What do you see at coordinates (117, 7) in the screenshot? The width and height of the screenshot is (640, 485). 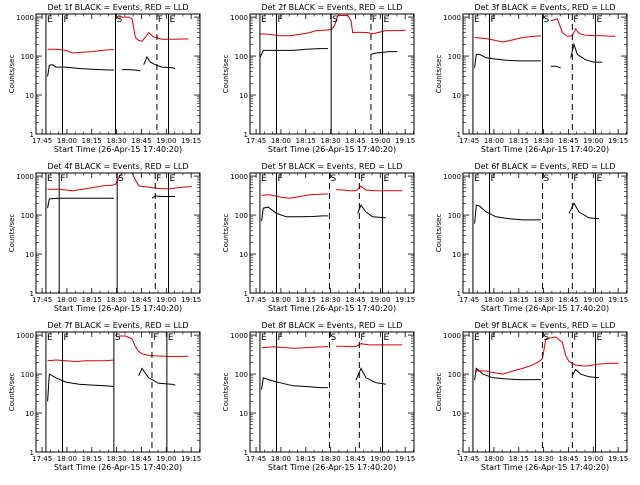 I see `panel-title: Det 1f BLACK = Events, RED = LLD` at bounding box center [117, 7].